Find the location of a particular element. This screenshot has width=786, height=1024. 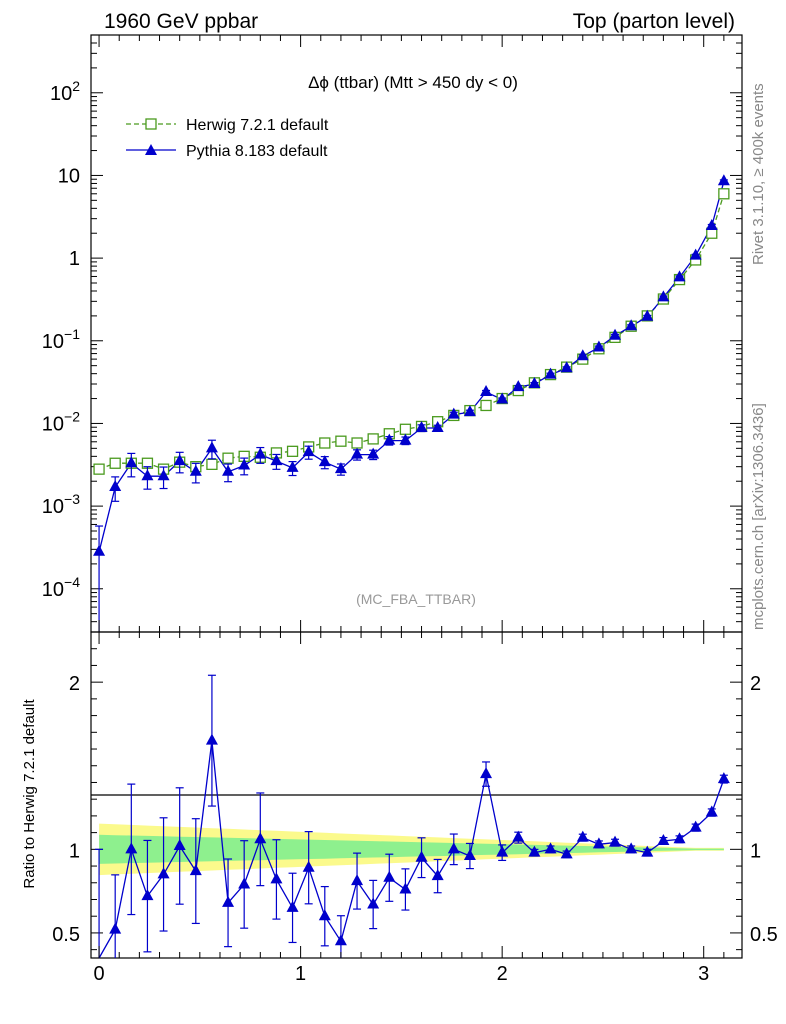

top-y-tick-label: 10⁻⁴ is located at coordinates (61, 587).